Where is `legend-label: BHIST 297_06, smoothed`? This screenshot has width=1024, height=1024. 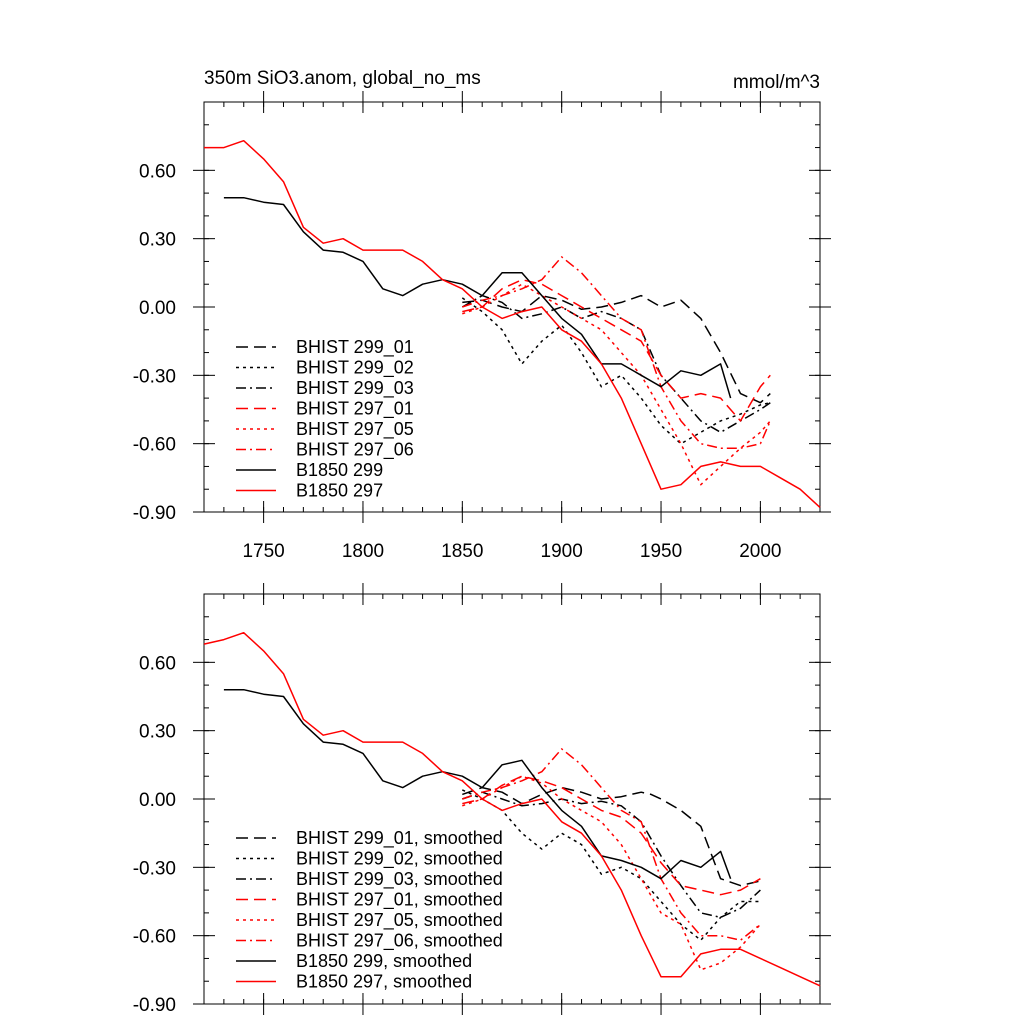
legend-label: BHIST 297_06, smoothed is located at coordinates (399, 941).